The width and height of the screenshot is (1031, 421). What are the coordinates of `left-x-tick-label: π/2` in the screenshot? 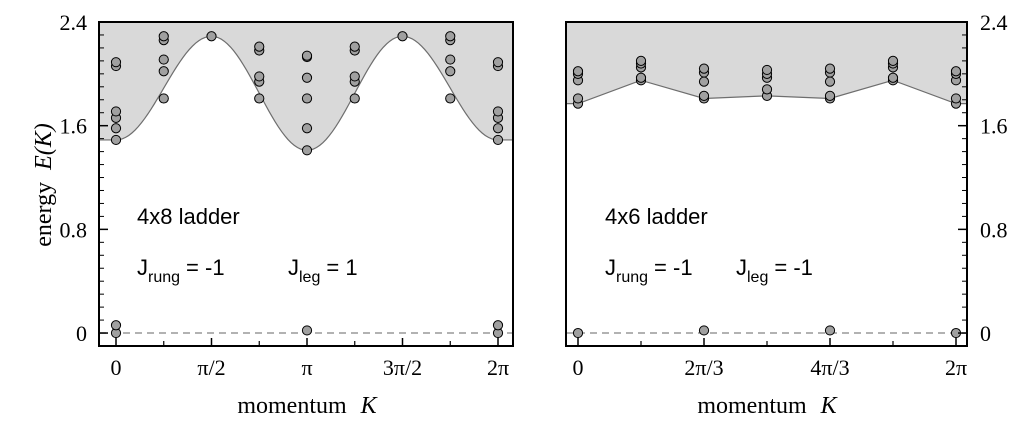 It's located at (211, 367).